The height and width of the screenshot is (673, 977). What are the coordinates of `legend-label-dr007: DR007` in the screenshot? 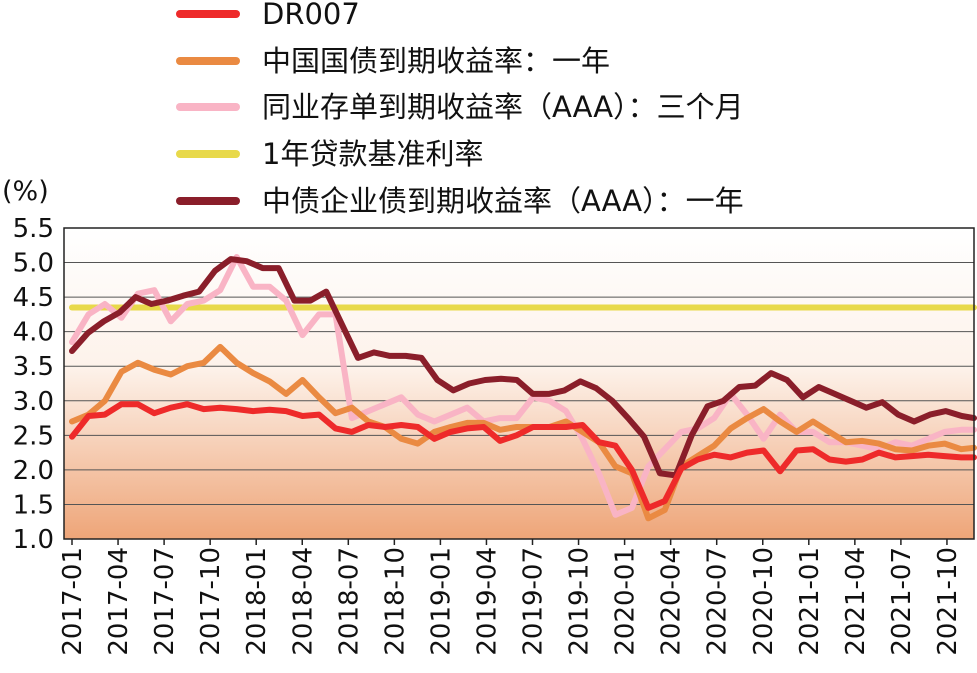 It's located at (311, 15).